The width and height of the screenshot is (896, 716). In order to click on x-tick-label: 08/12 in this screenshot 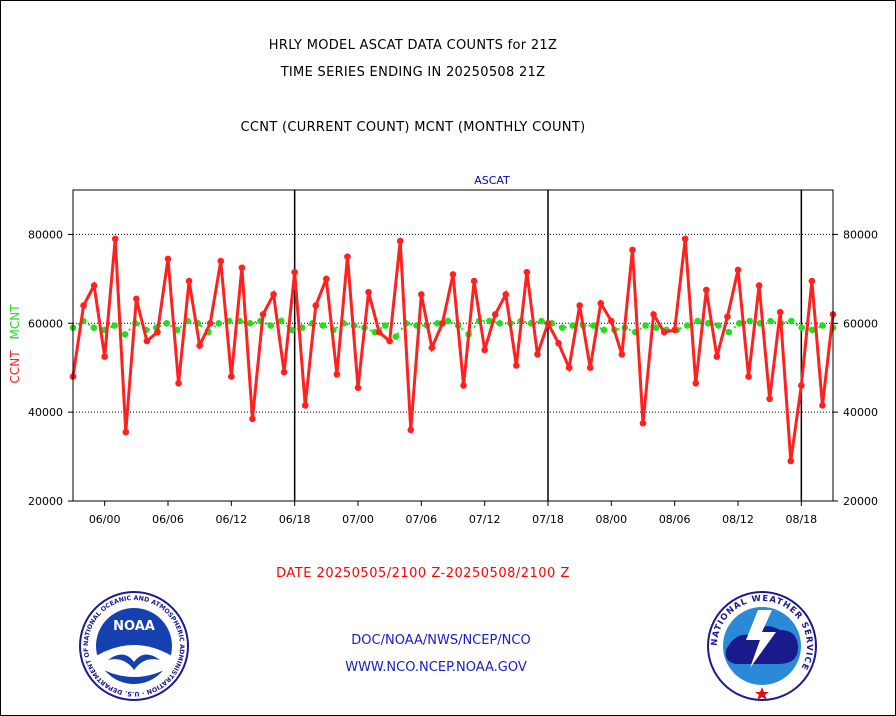, I will do `click(738, 519)`.